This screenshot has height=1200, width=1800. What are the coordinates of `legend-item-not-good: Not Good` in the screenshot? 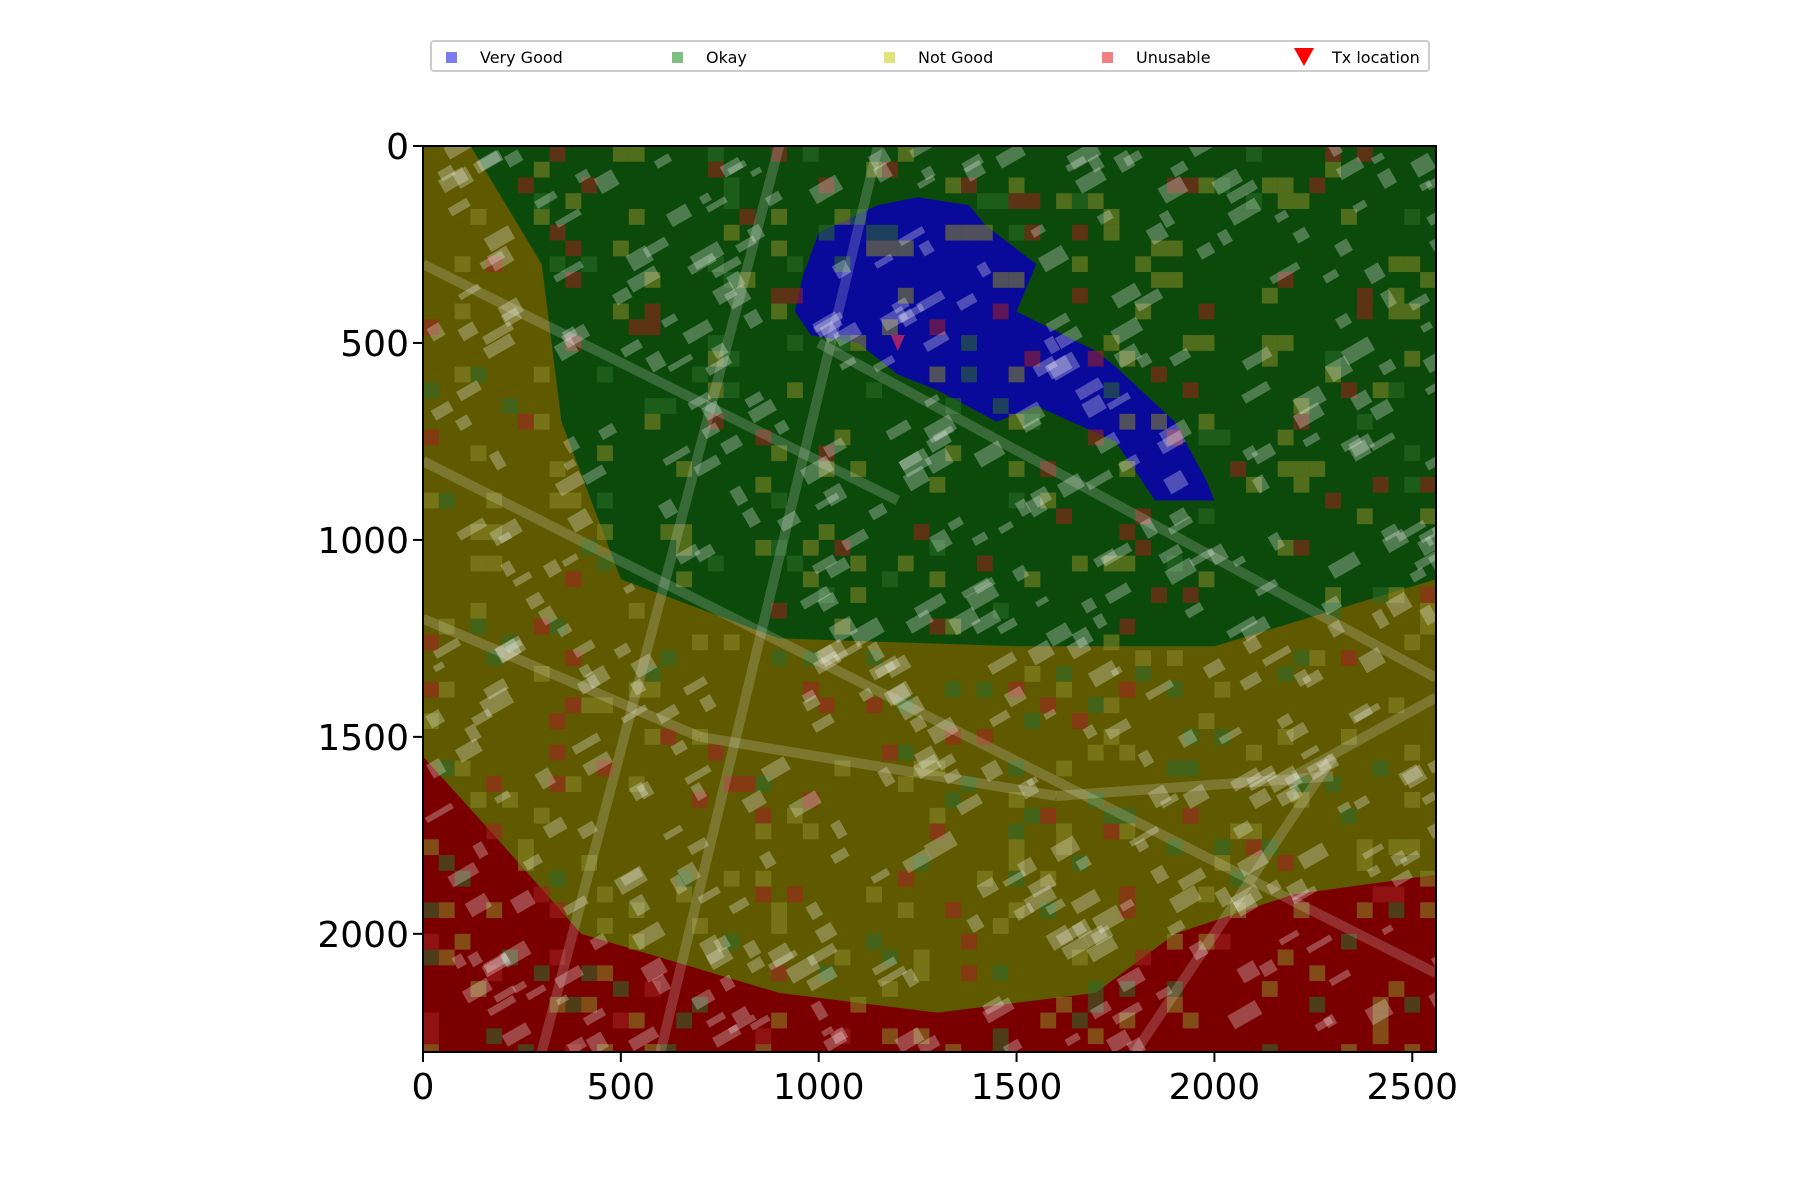 It's located at (938, 57).